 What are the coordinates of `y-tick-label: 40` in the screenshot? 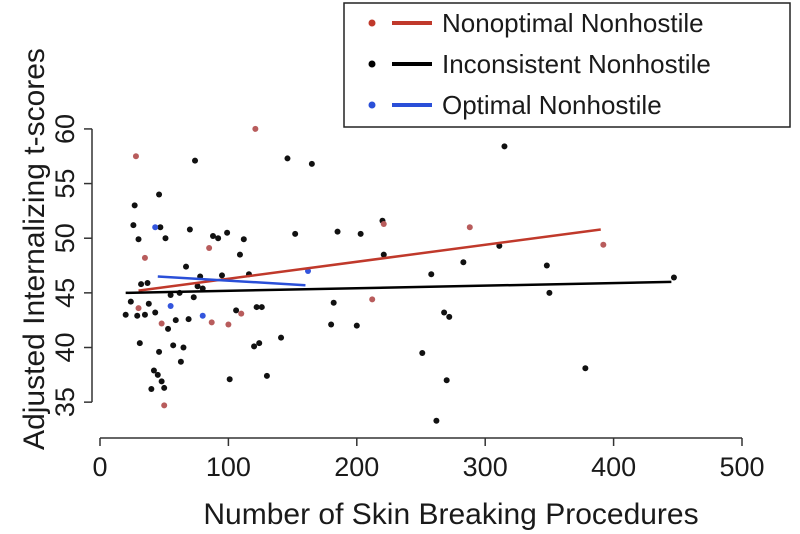 It's located at (65, 347).